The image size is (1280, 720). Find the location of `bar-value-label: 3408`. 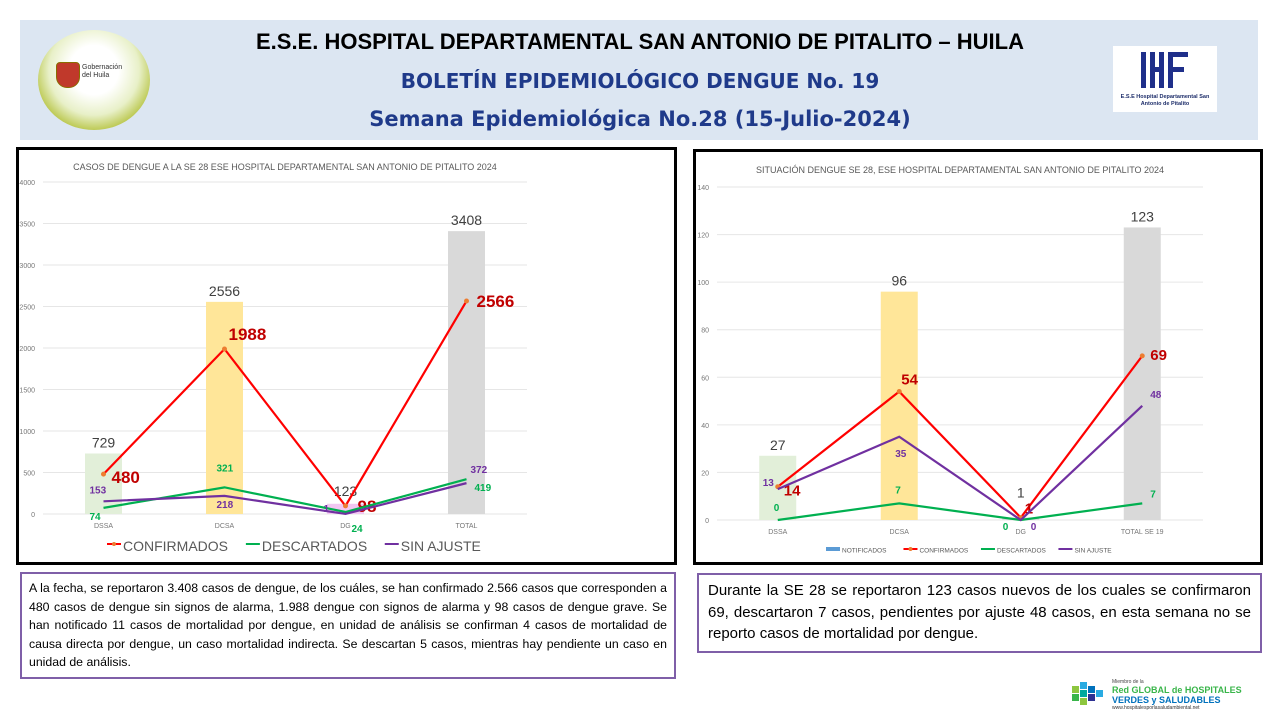

bar-value-label: 3408 is located at coordinates (466, 220).